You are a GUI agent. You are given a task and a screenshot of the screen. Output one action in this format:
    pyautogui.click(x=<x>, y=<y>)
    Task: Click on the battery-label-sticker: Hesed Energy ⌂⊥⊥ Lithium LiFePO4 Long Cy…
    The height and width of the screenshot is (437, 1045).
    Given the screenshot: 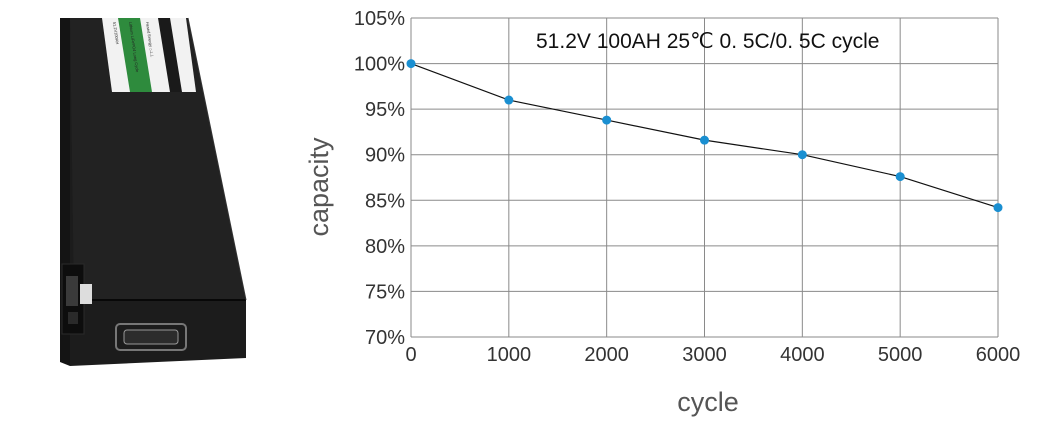 What is the action you would take?
    pyautogui.click(x=149, y=55)
    